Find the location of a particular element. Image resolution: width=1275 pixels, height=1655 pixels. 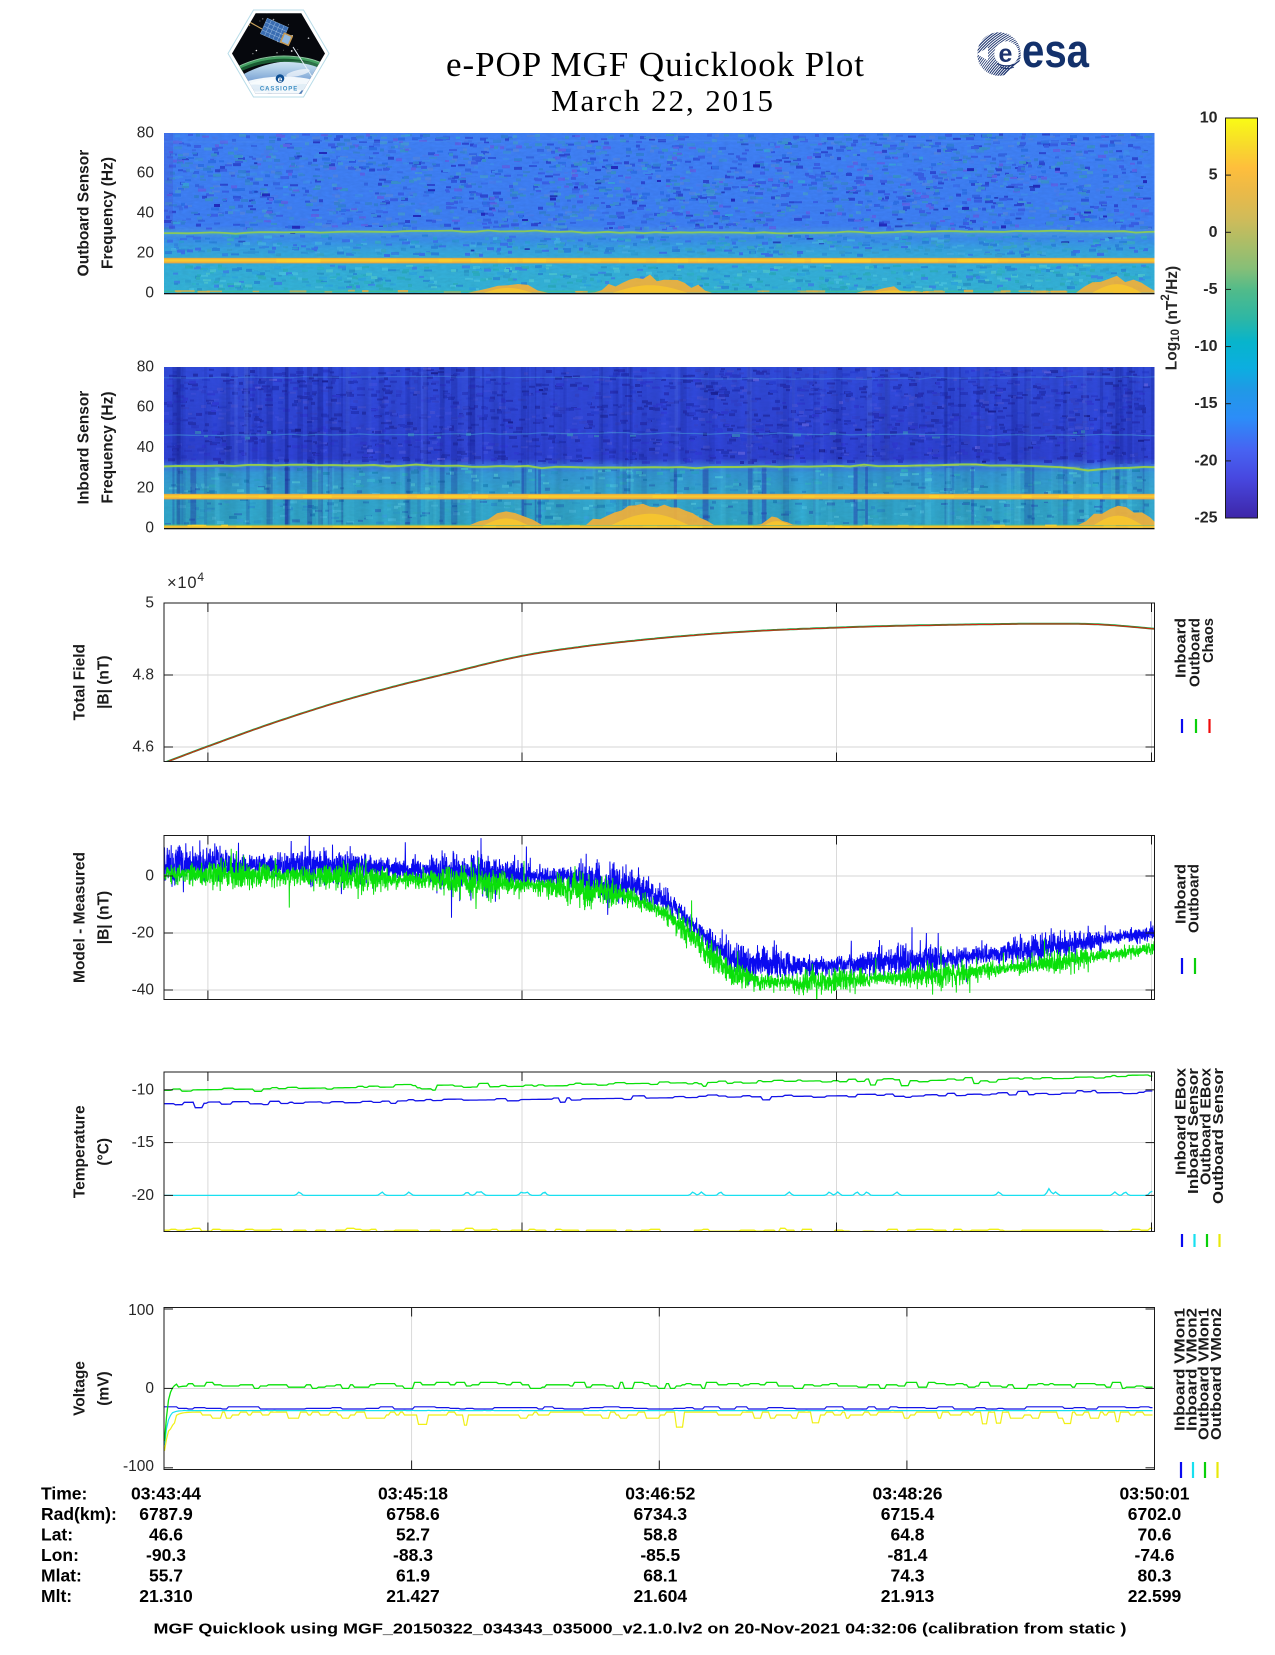

svg-text: 64.8 is located at coordinates (907, 1535).